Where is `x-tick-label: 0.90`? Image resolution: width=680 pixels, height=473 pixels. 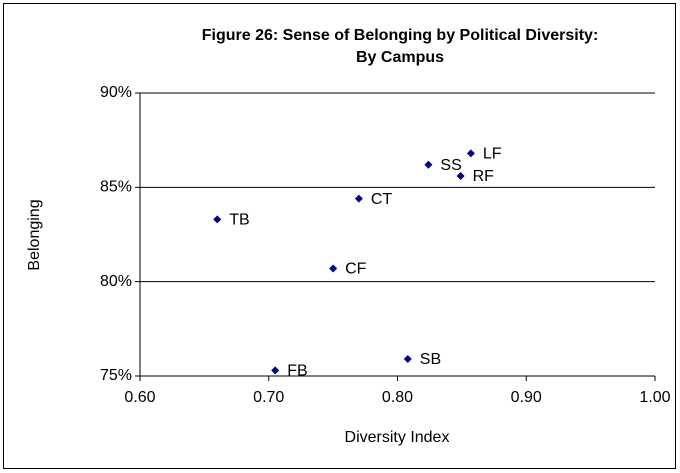
x-tick-label: 0.90 is located at coordinates (526, 397).